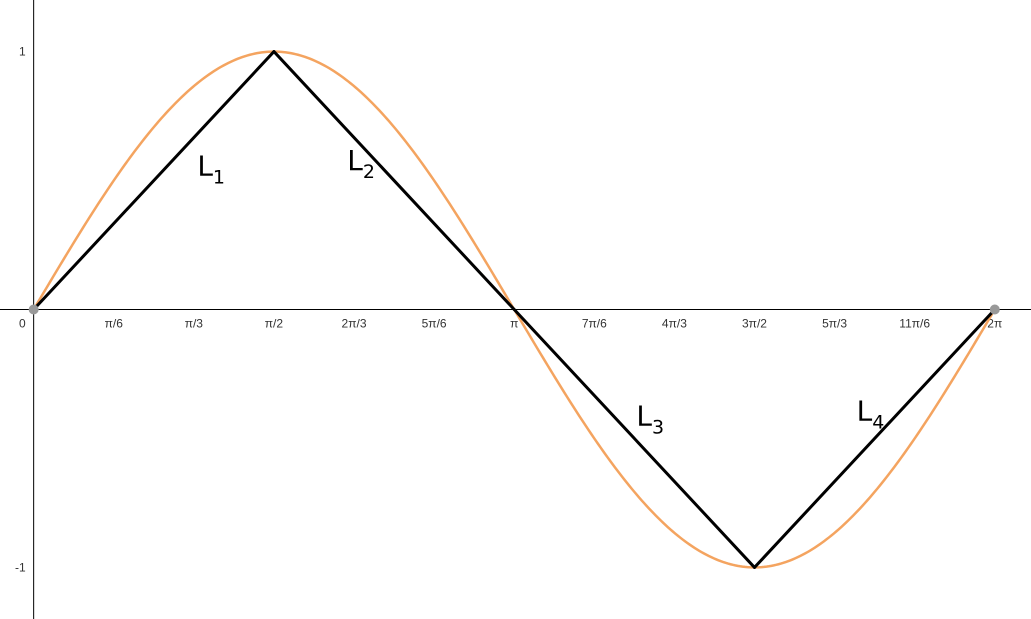 The width and height of the screenshot is (1031, 619). Describe the element at coordinates (22, 52) in the screenshot. I see `y-tick-label: 1` at that location.